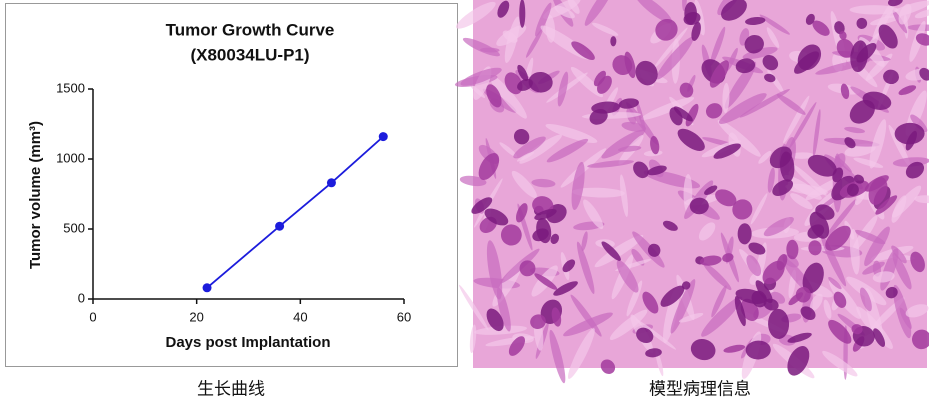  What do you see at coordinates (74, 227) in the screenshot?
I see `y-tick-label: 500` at bounding box center [74, 227].